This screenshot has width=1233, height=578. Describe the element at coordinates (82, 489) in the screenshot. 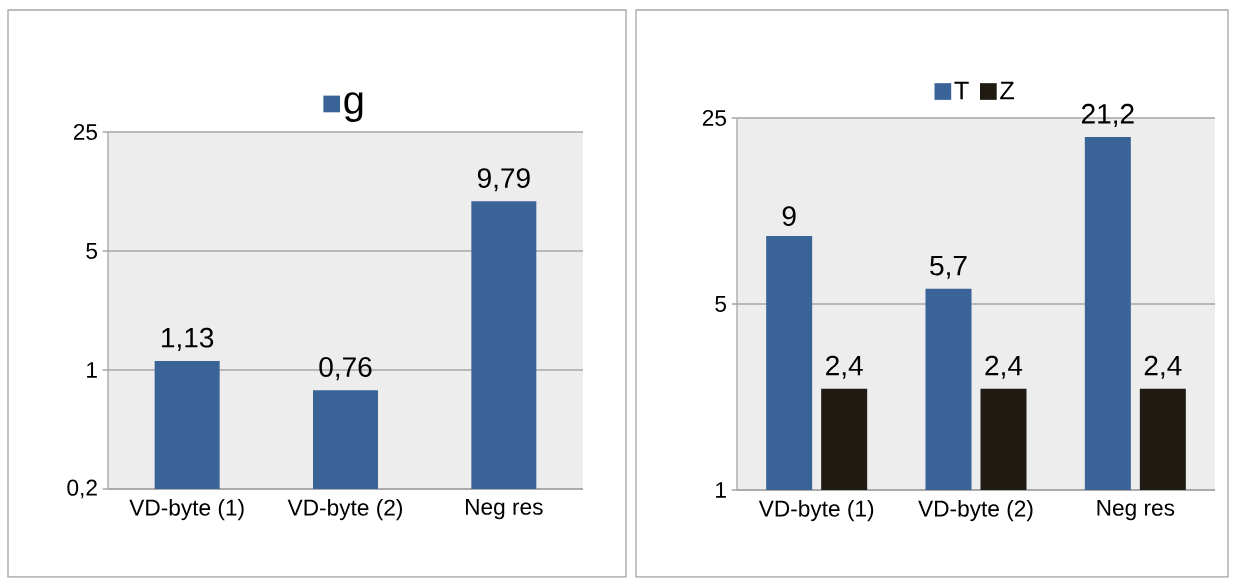

I see `y-tick-label: 0,2` at that location.